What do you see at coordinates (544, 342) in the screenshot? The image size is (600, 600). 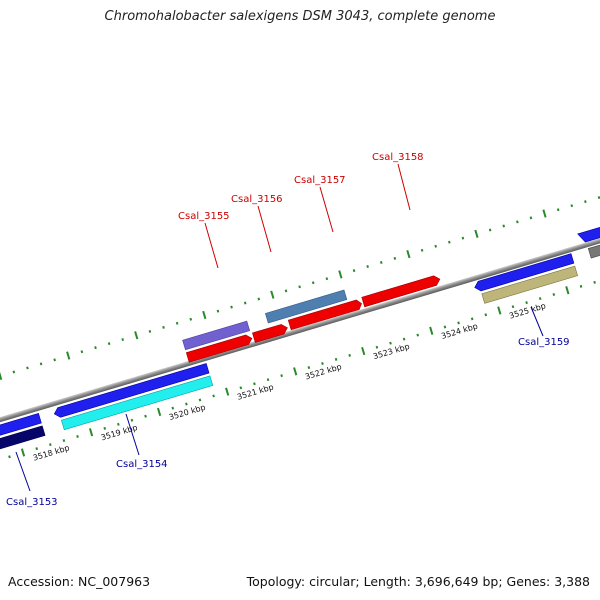 I see `gene-label-csal-3159: Csal_3159` at bounding box center [544, 342].